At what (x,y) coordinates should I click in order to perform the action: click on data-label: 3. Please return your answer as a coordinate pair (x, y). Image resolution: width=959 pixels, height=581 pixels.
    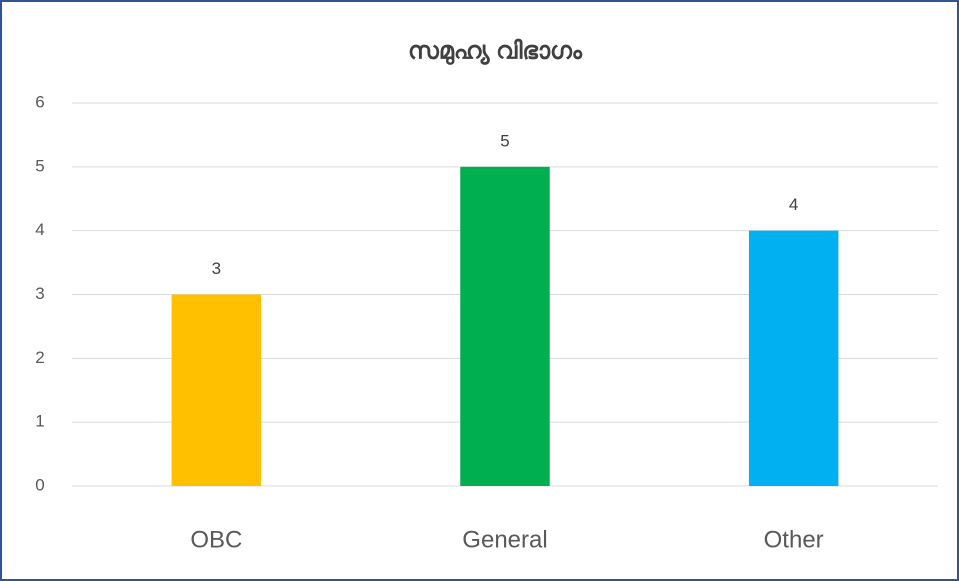
    Looking at the image, I should click on (216, 268).